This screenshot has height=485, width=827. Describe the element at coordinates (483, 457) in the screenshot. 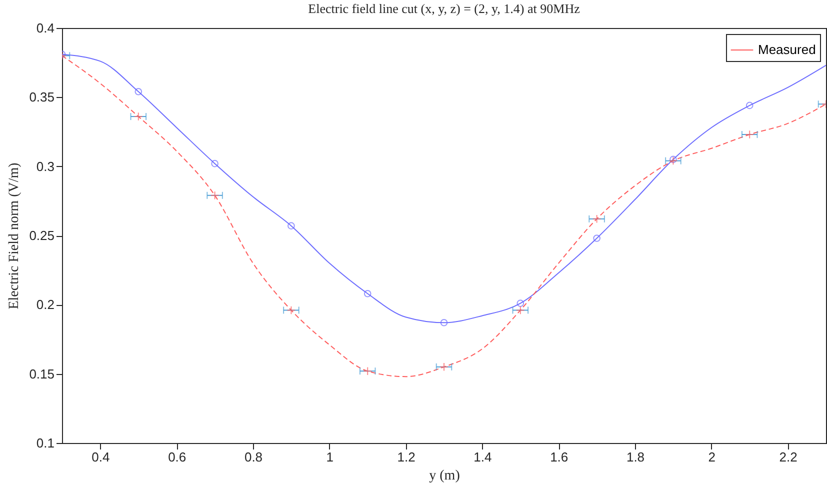

I see `x-tick-label: 1.4` at that location.